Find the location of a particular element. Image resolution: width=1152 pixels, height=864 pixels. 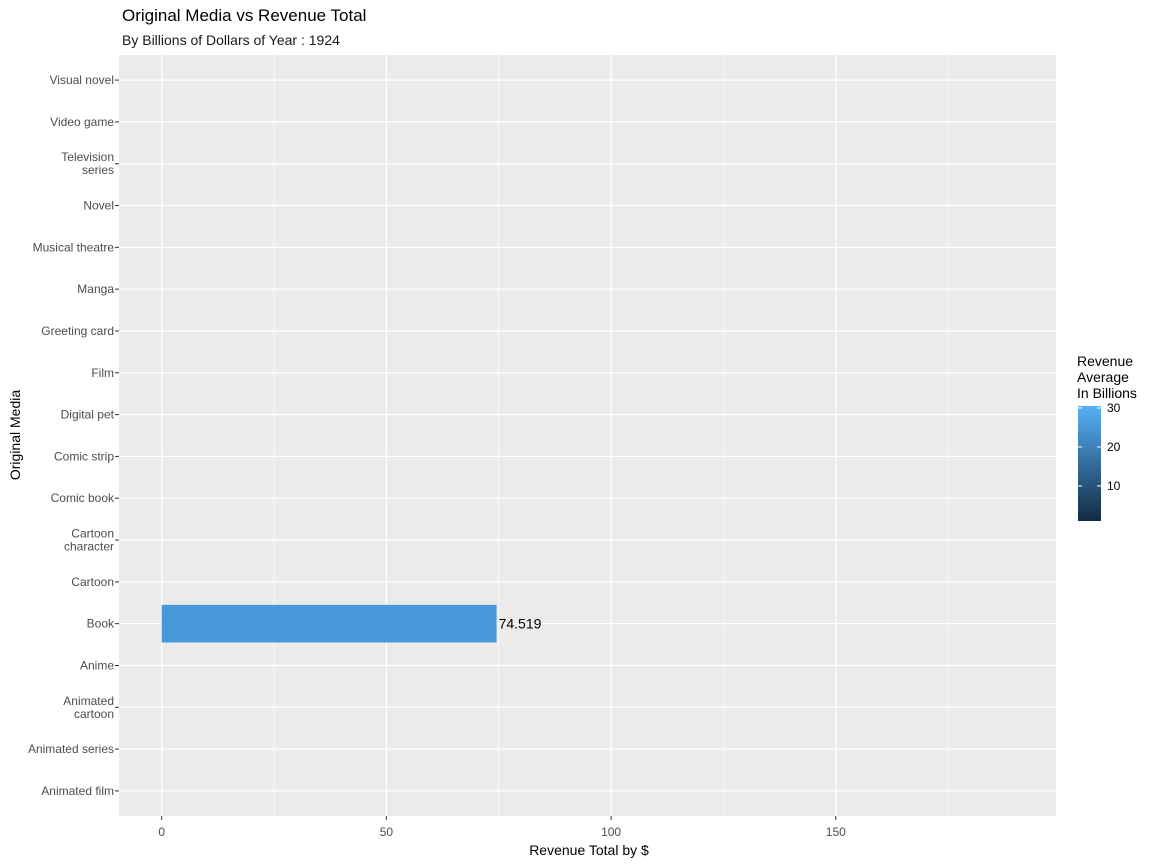

y-axis-label: Original Media is located at coordinates (15, 435).